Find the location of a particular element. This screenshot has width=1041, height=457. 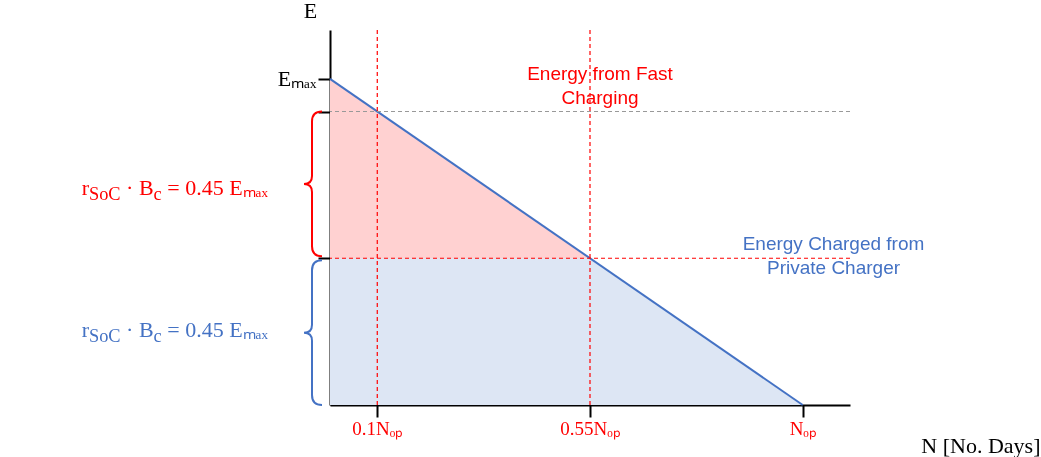

annotation: Energy Charged from Private Charger is located at coordinates (833, 256).